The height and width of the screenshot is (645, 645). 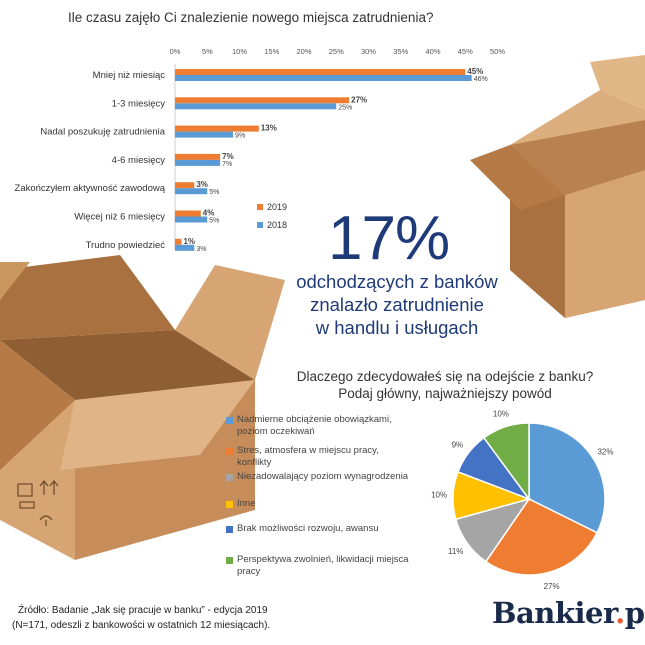 I want to click on x-tick-label: 10%, so click(x=239, y=51).